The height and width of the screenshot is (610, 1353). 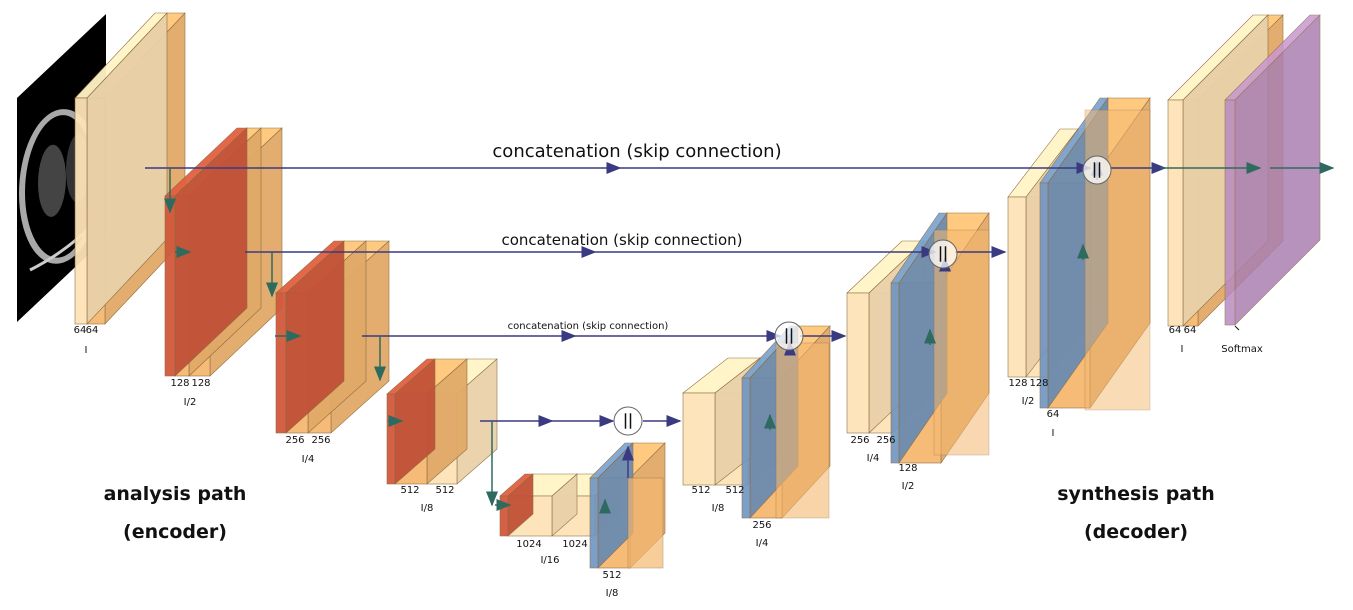 What do you see at coordinates (611, 575) in the screenshot?
I see `up4-ch: 512` at bounding box center [611, 575].